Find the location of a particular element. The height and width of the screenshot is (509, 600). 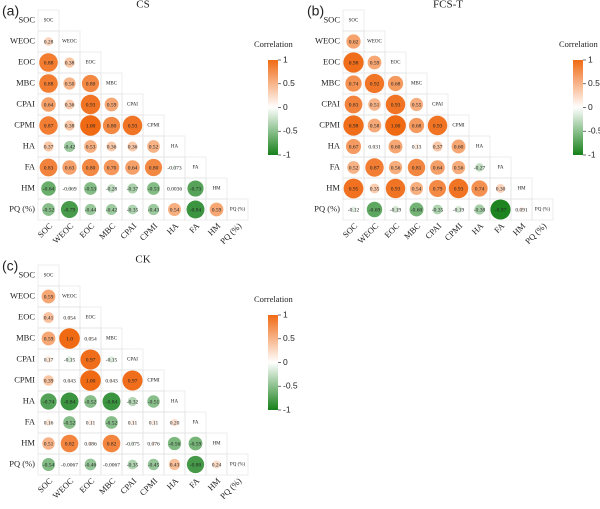

value-label: 0.70 is located at coordinates (112, 168).